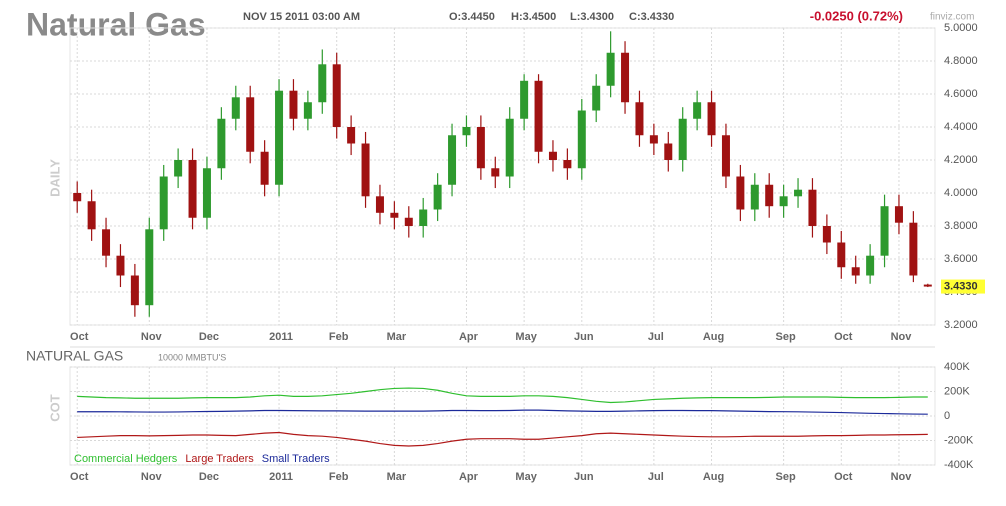  I want to click on legend-entry: Large Traders, so click(219, 459).